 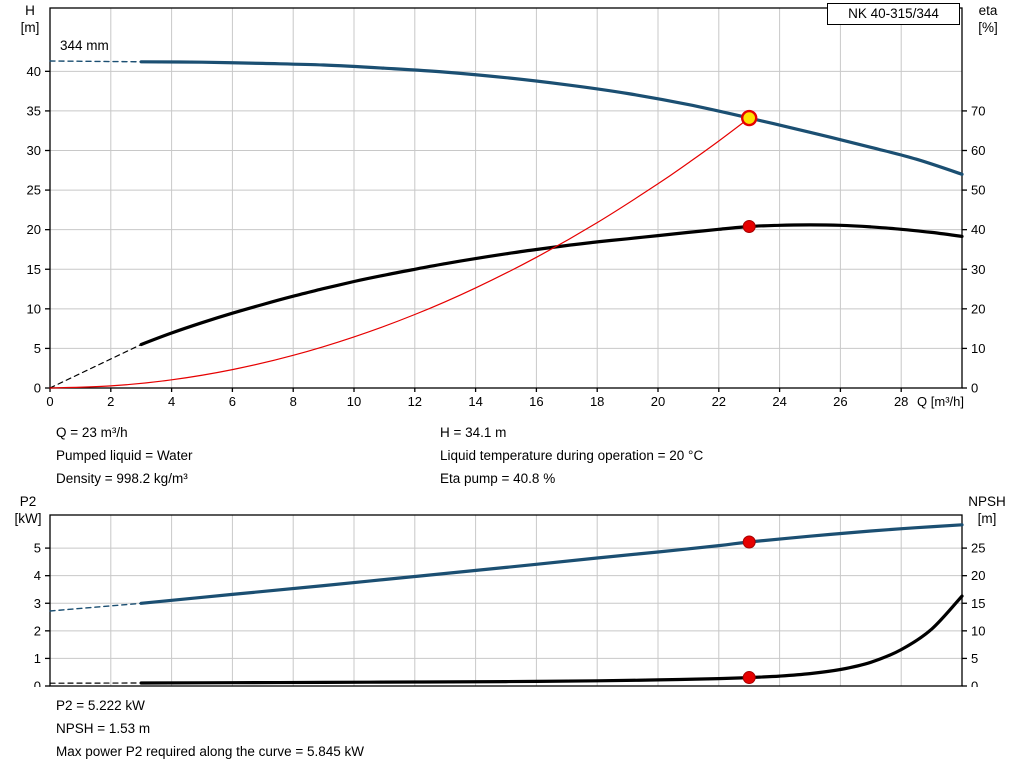 I want to click on pumped-liquid-text: Pumped liquid = Water, so click(x=124, y=455).